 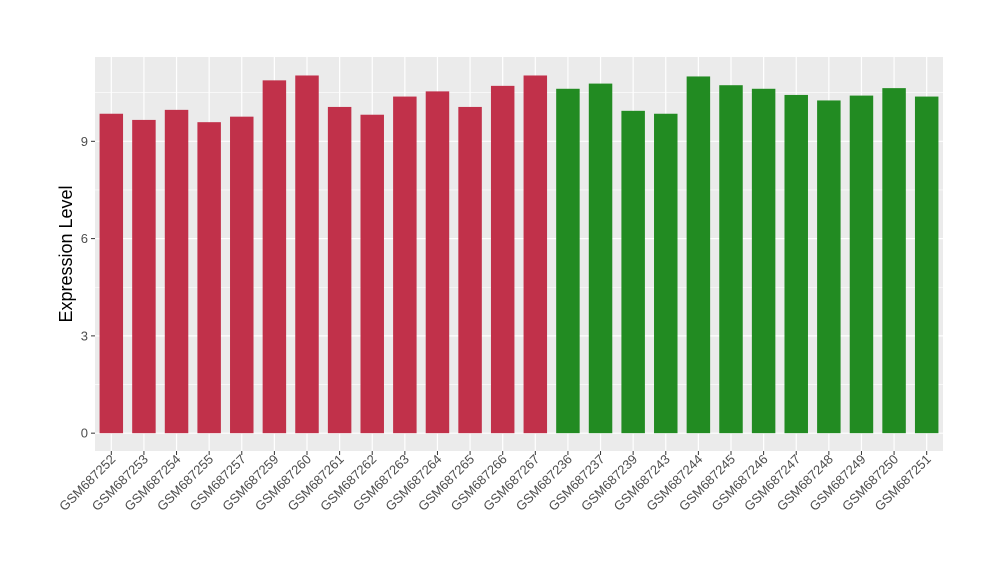 I want to click on bar-GSM687266, so click(x=502, y=259).